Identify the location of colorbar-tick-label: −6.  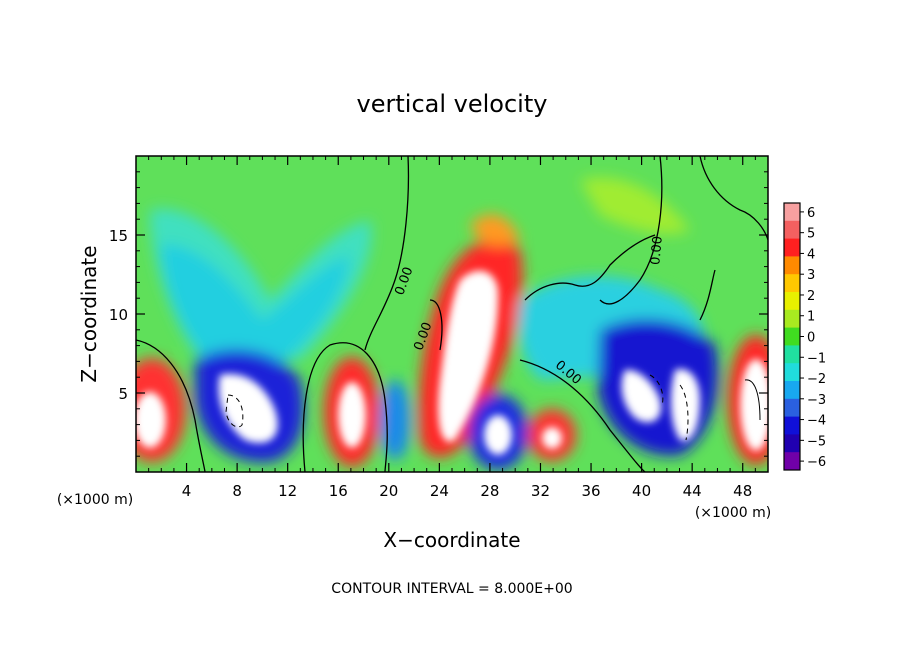
(816, 462).